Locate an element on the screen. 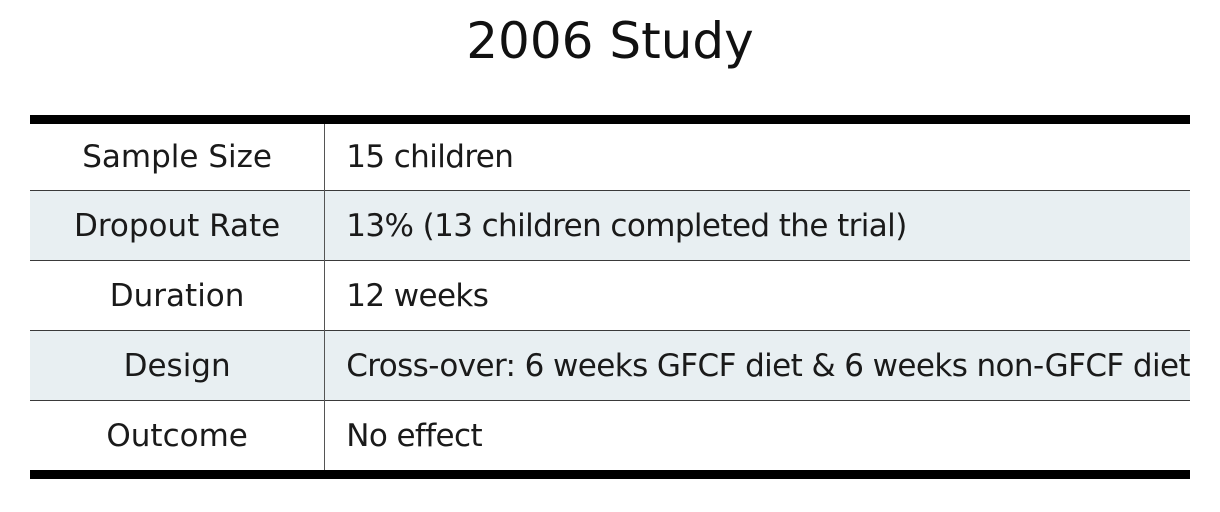 This screenshot has width=1220, height=512. row-label-outcome: Outcome is located at coordinates (178, 437).